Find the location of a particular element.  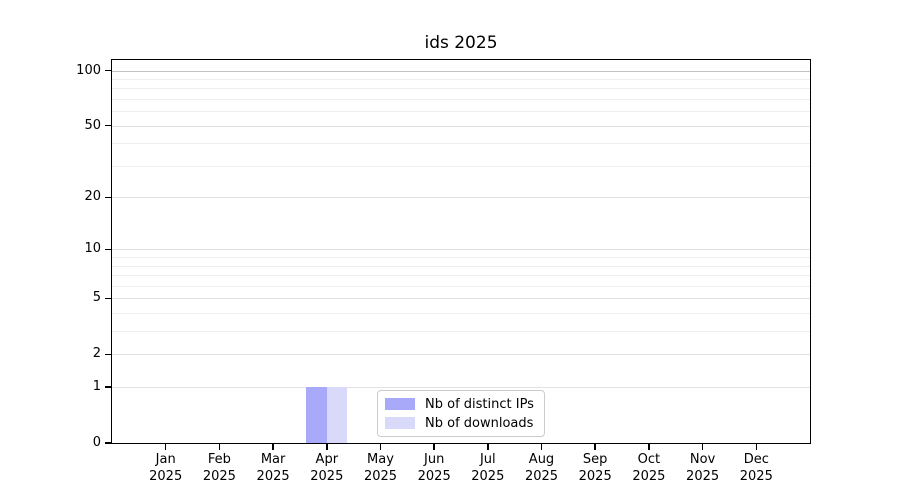

x-tick-label-oct: Oct 2025 is located at coordinates (649, 468).